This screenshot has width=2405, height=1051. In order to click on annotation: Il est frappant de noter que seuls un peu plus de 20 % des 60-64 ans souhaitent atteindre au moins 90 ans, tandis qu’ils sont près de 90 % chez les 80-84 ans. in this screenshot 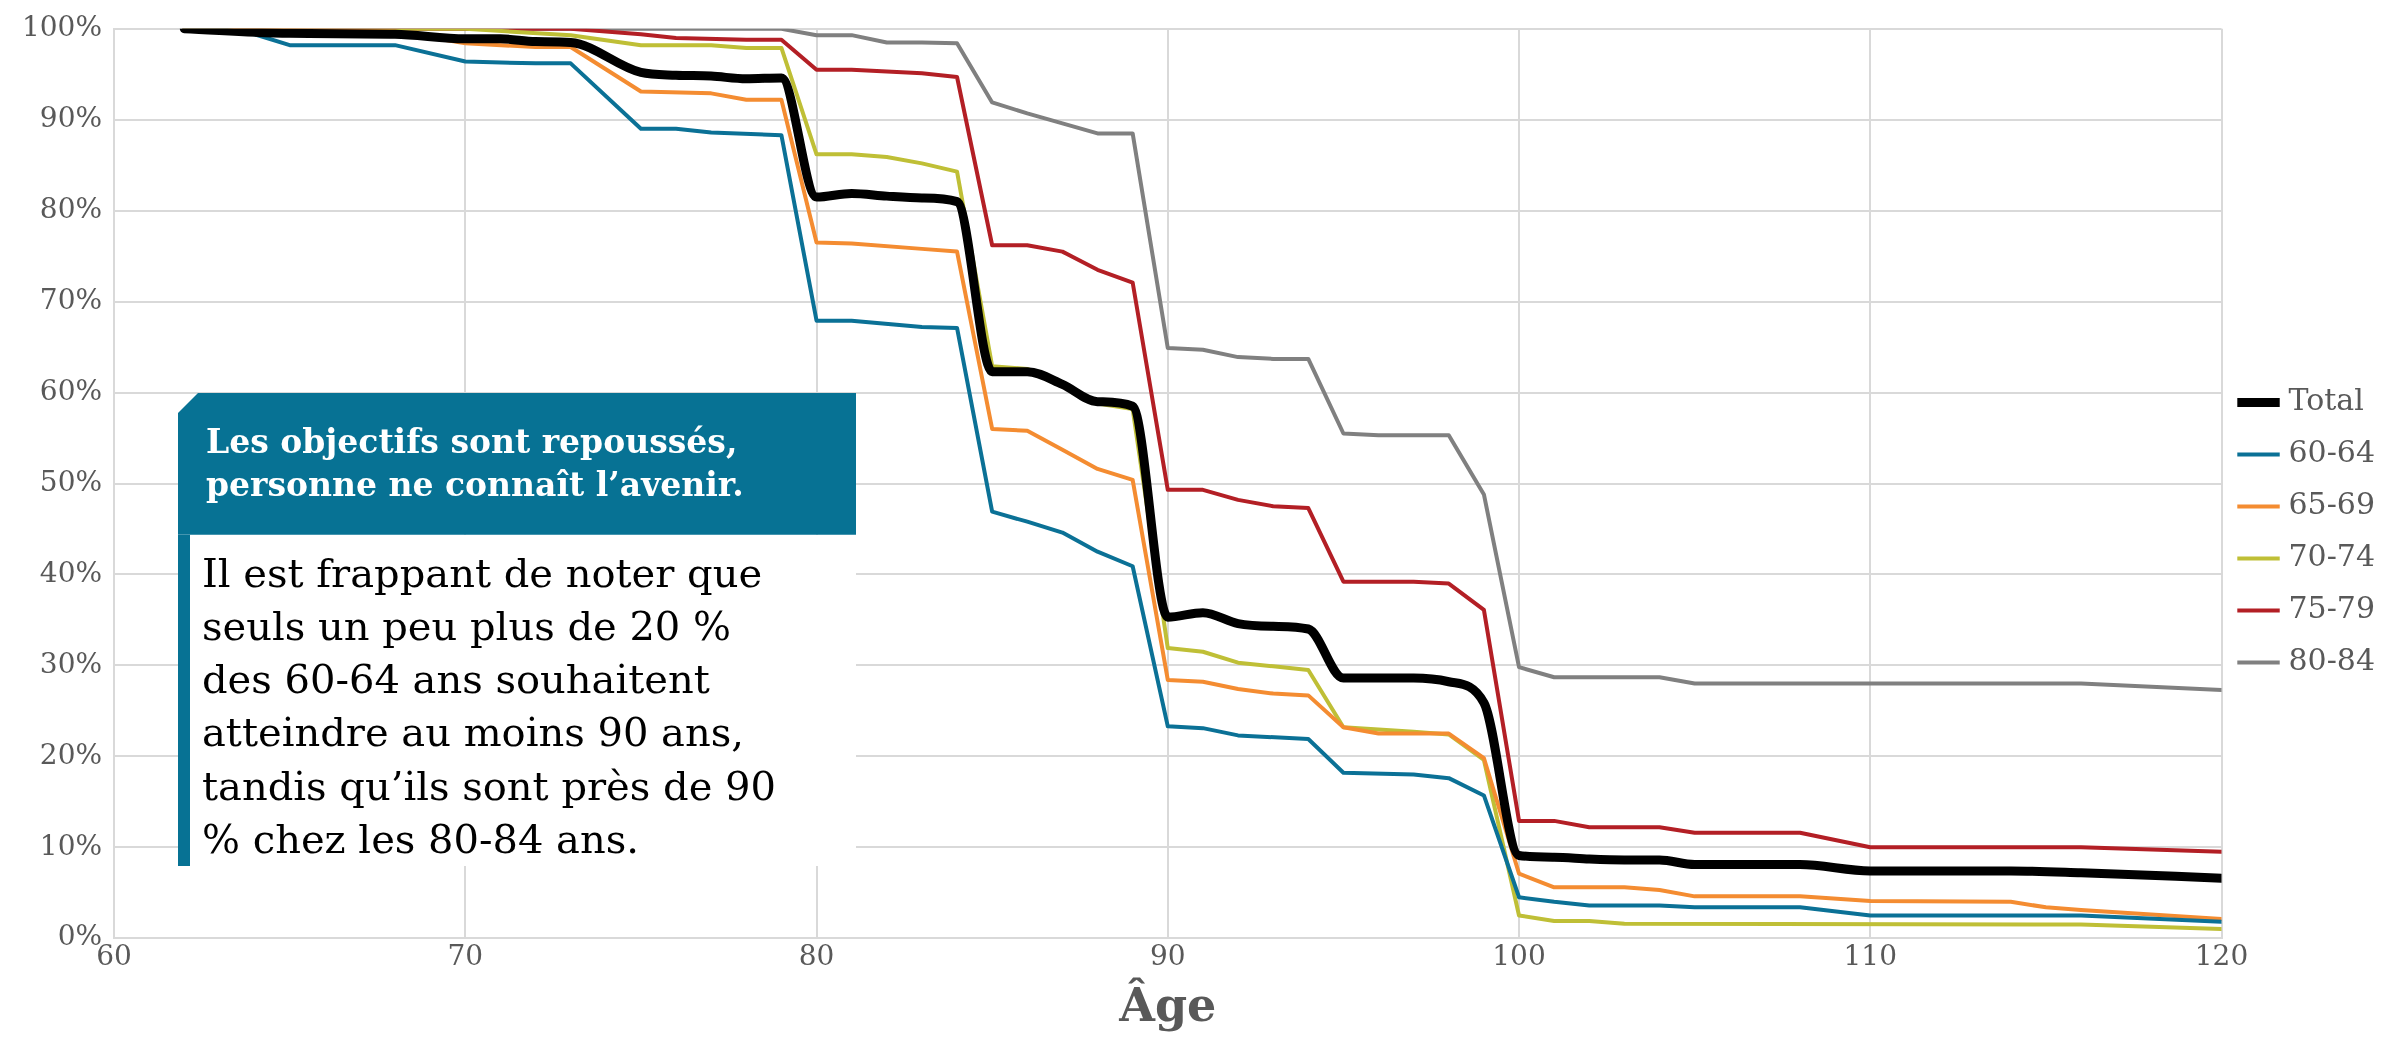, I will do `click(517, 700)`.